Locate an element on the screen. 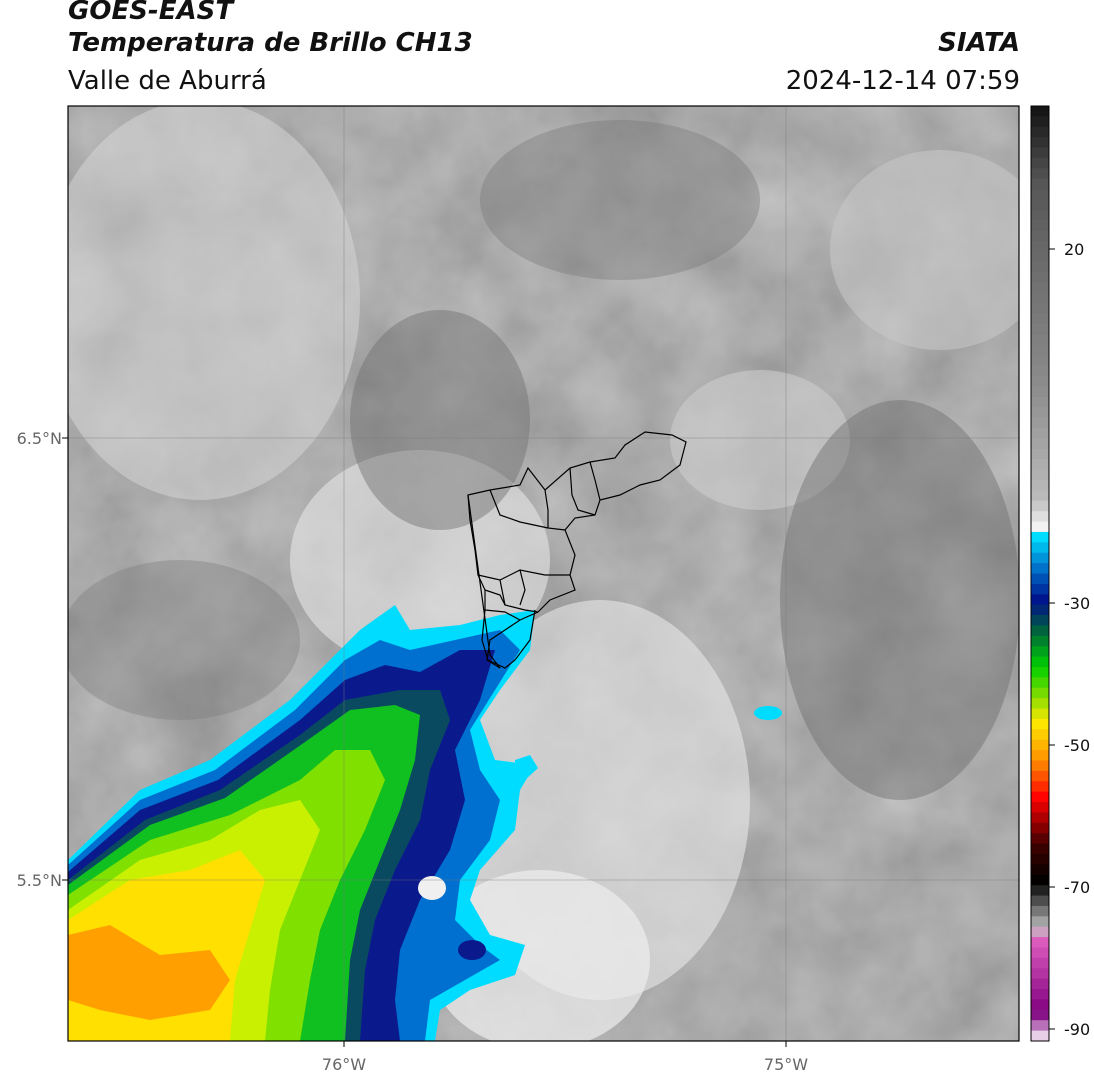 The height and width of the screenshot is (1078, 1094). colorbar-tick-neg70: -70 is located at coordinates (1077, 887).